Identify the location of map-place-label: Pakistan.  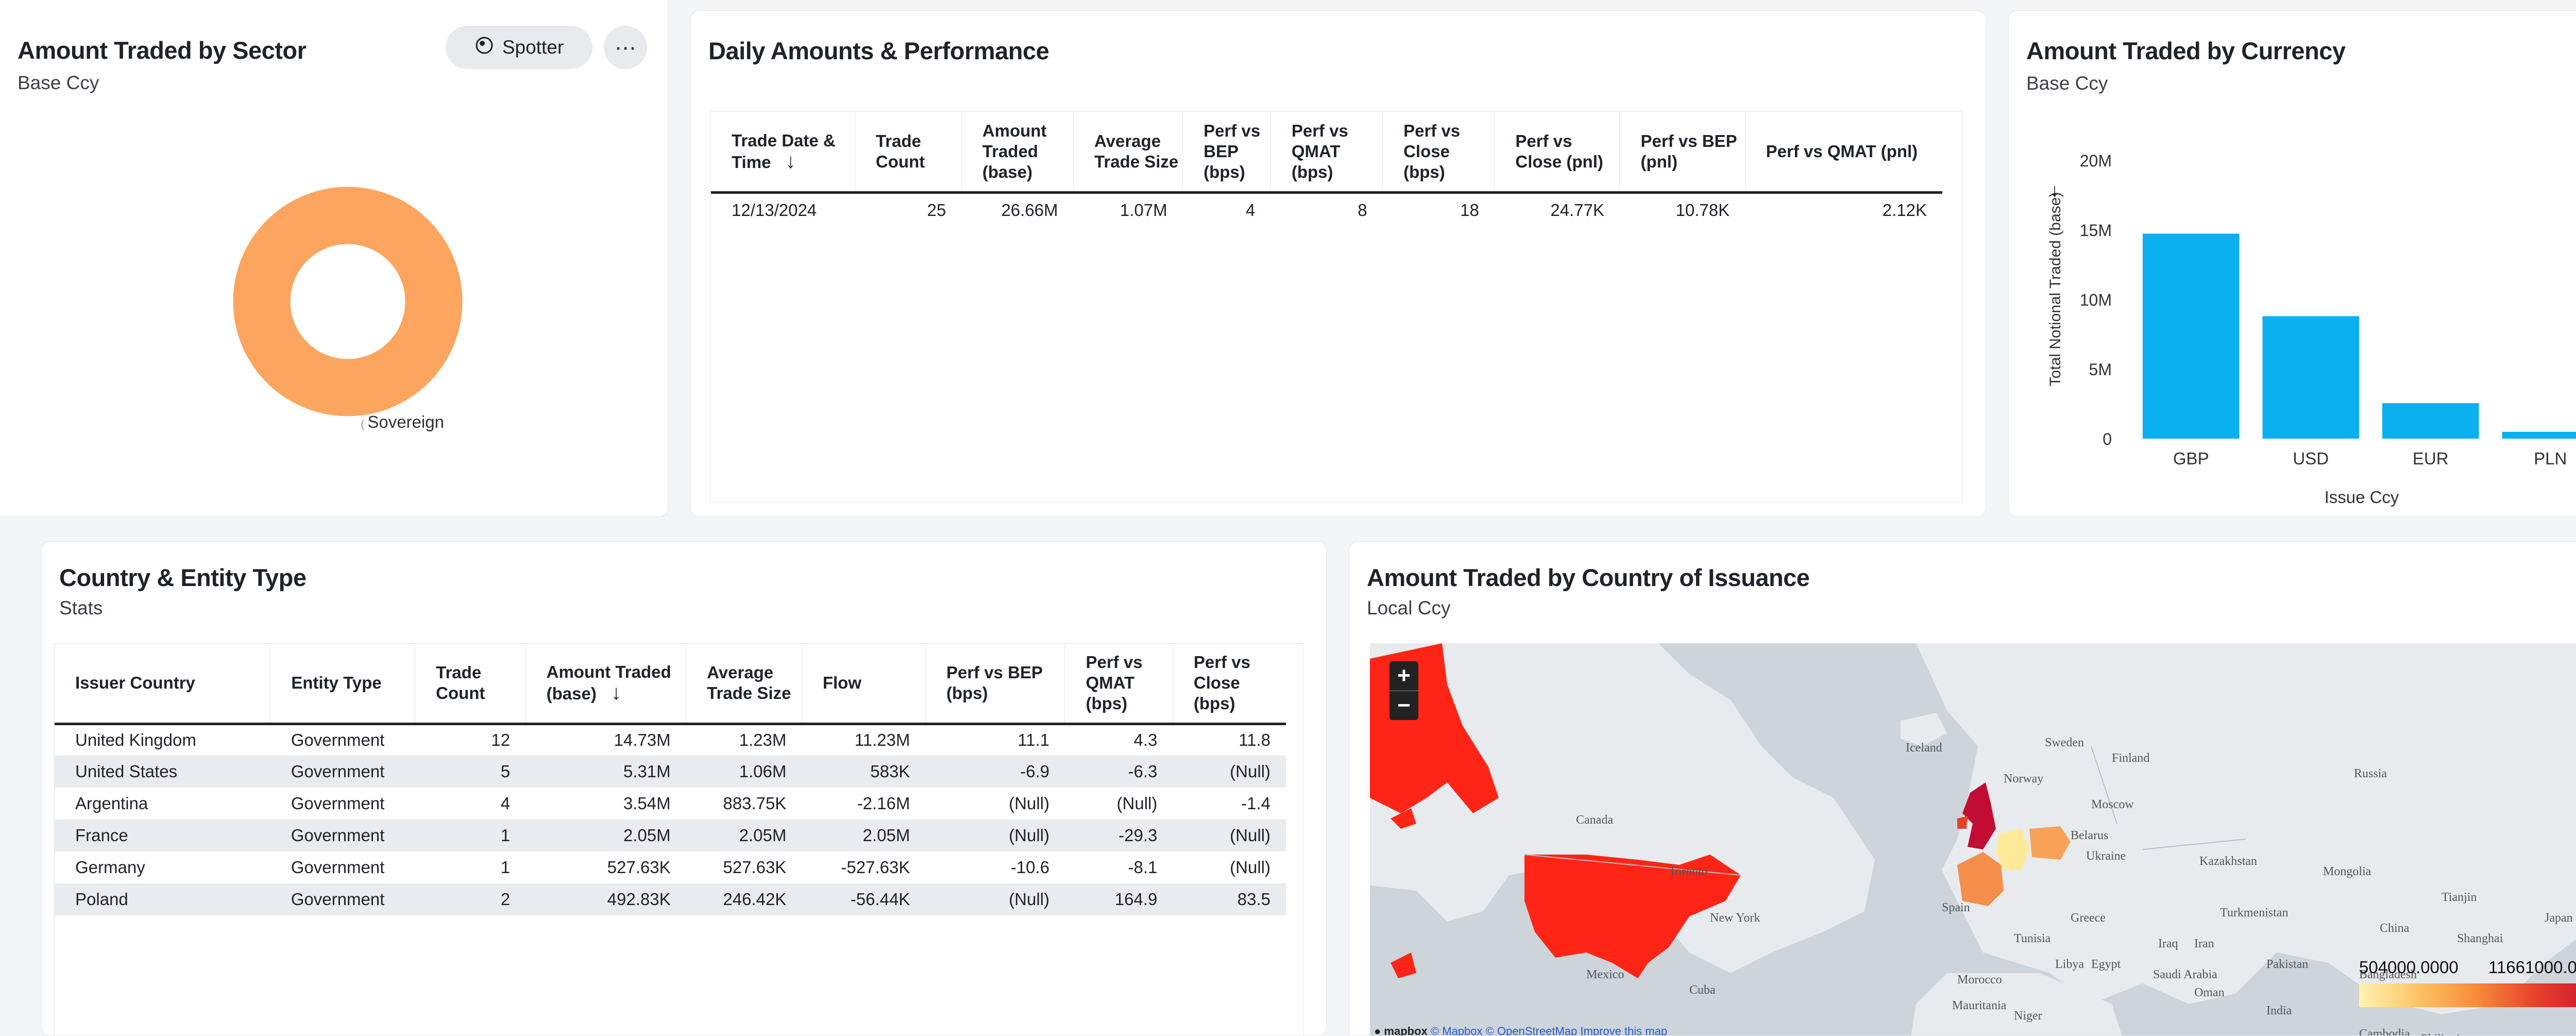
(2287, 965).